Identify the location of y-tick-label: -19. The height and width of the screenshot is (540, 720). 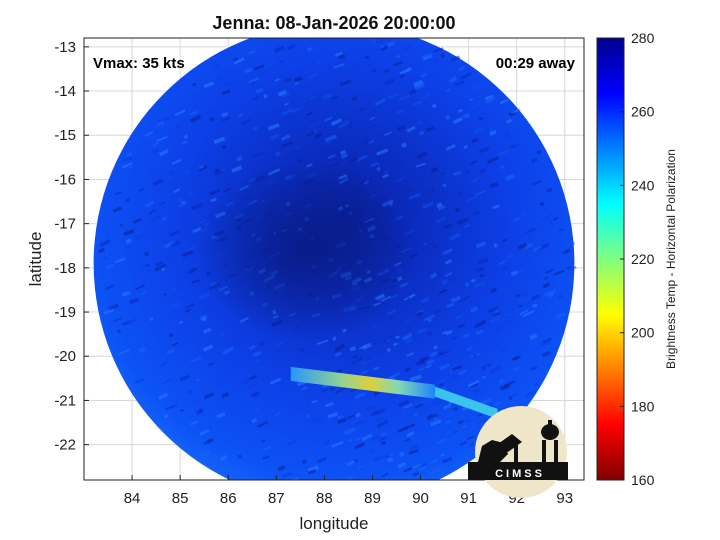
(65, 312).